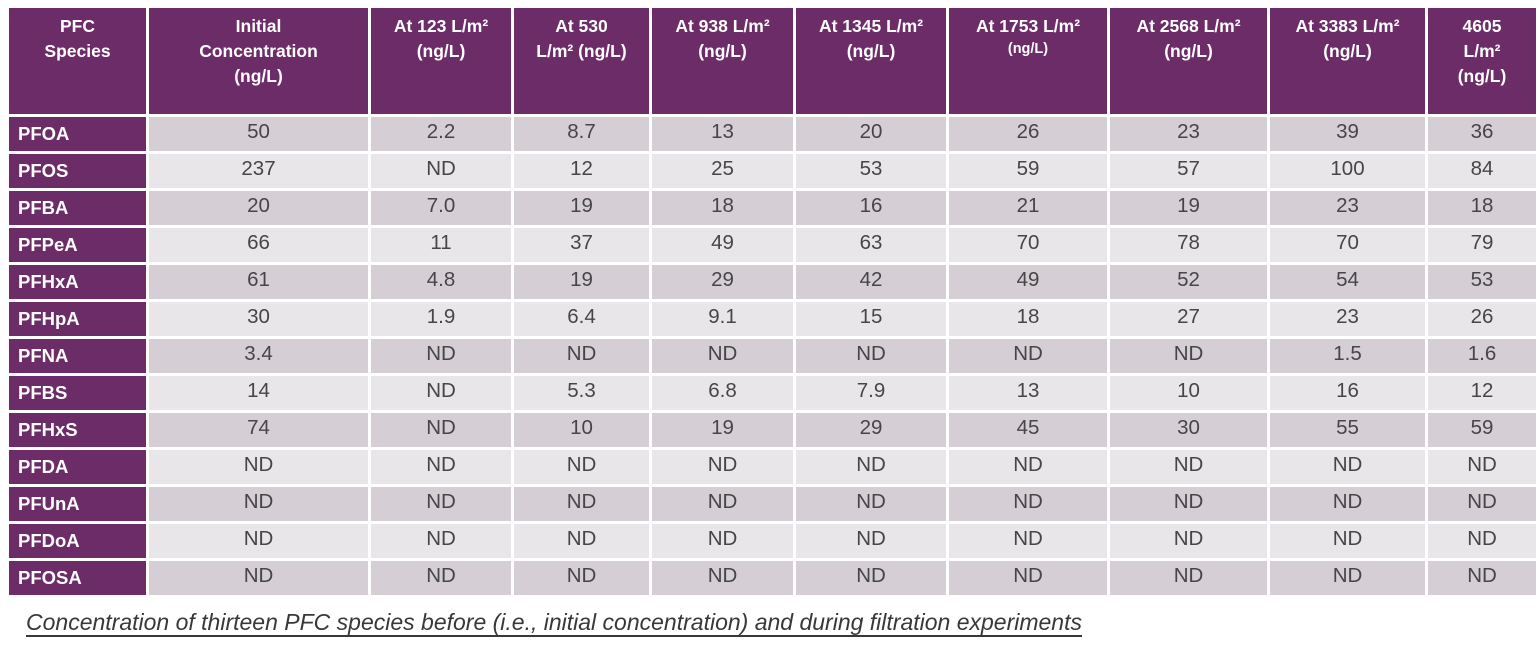  Describe the element at coordinates (441, 134) in the screenshot. I see `value-cell: 2.2` at that location.